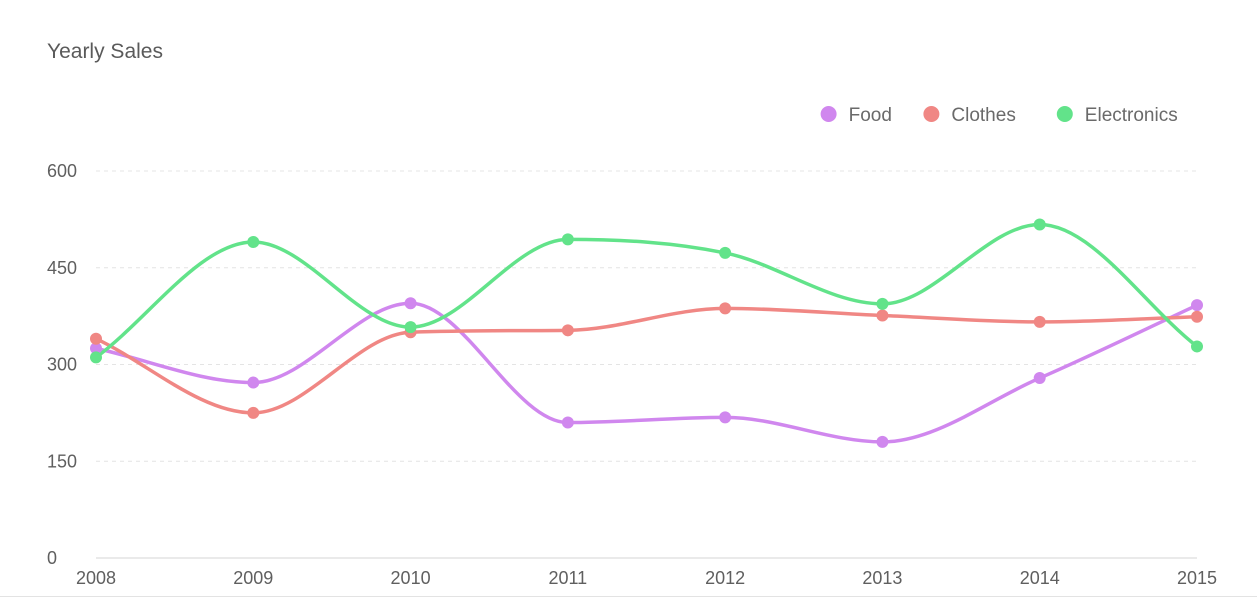 The image size is (1257, 599). What do you see at coordinates (1040, 578) in the screenshot?
I see `x-tick-label: 2014` at bounding box center [1040, 578].